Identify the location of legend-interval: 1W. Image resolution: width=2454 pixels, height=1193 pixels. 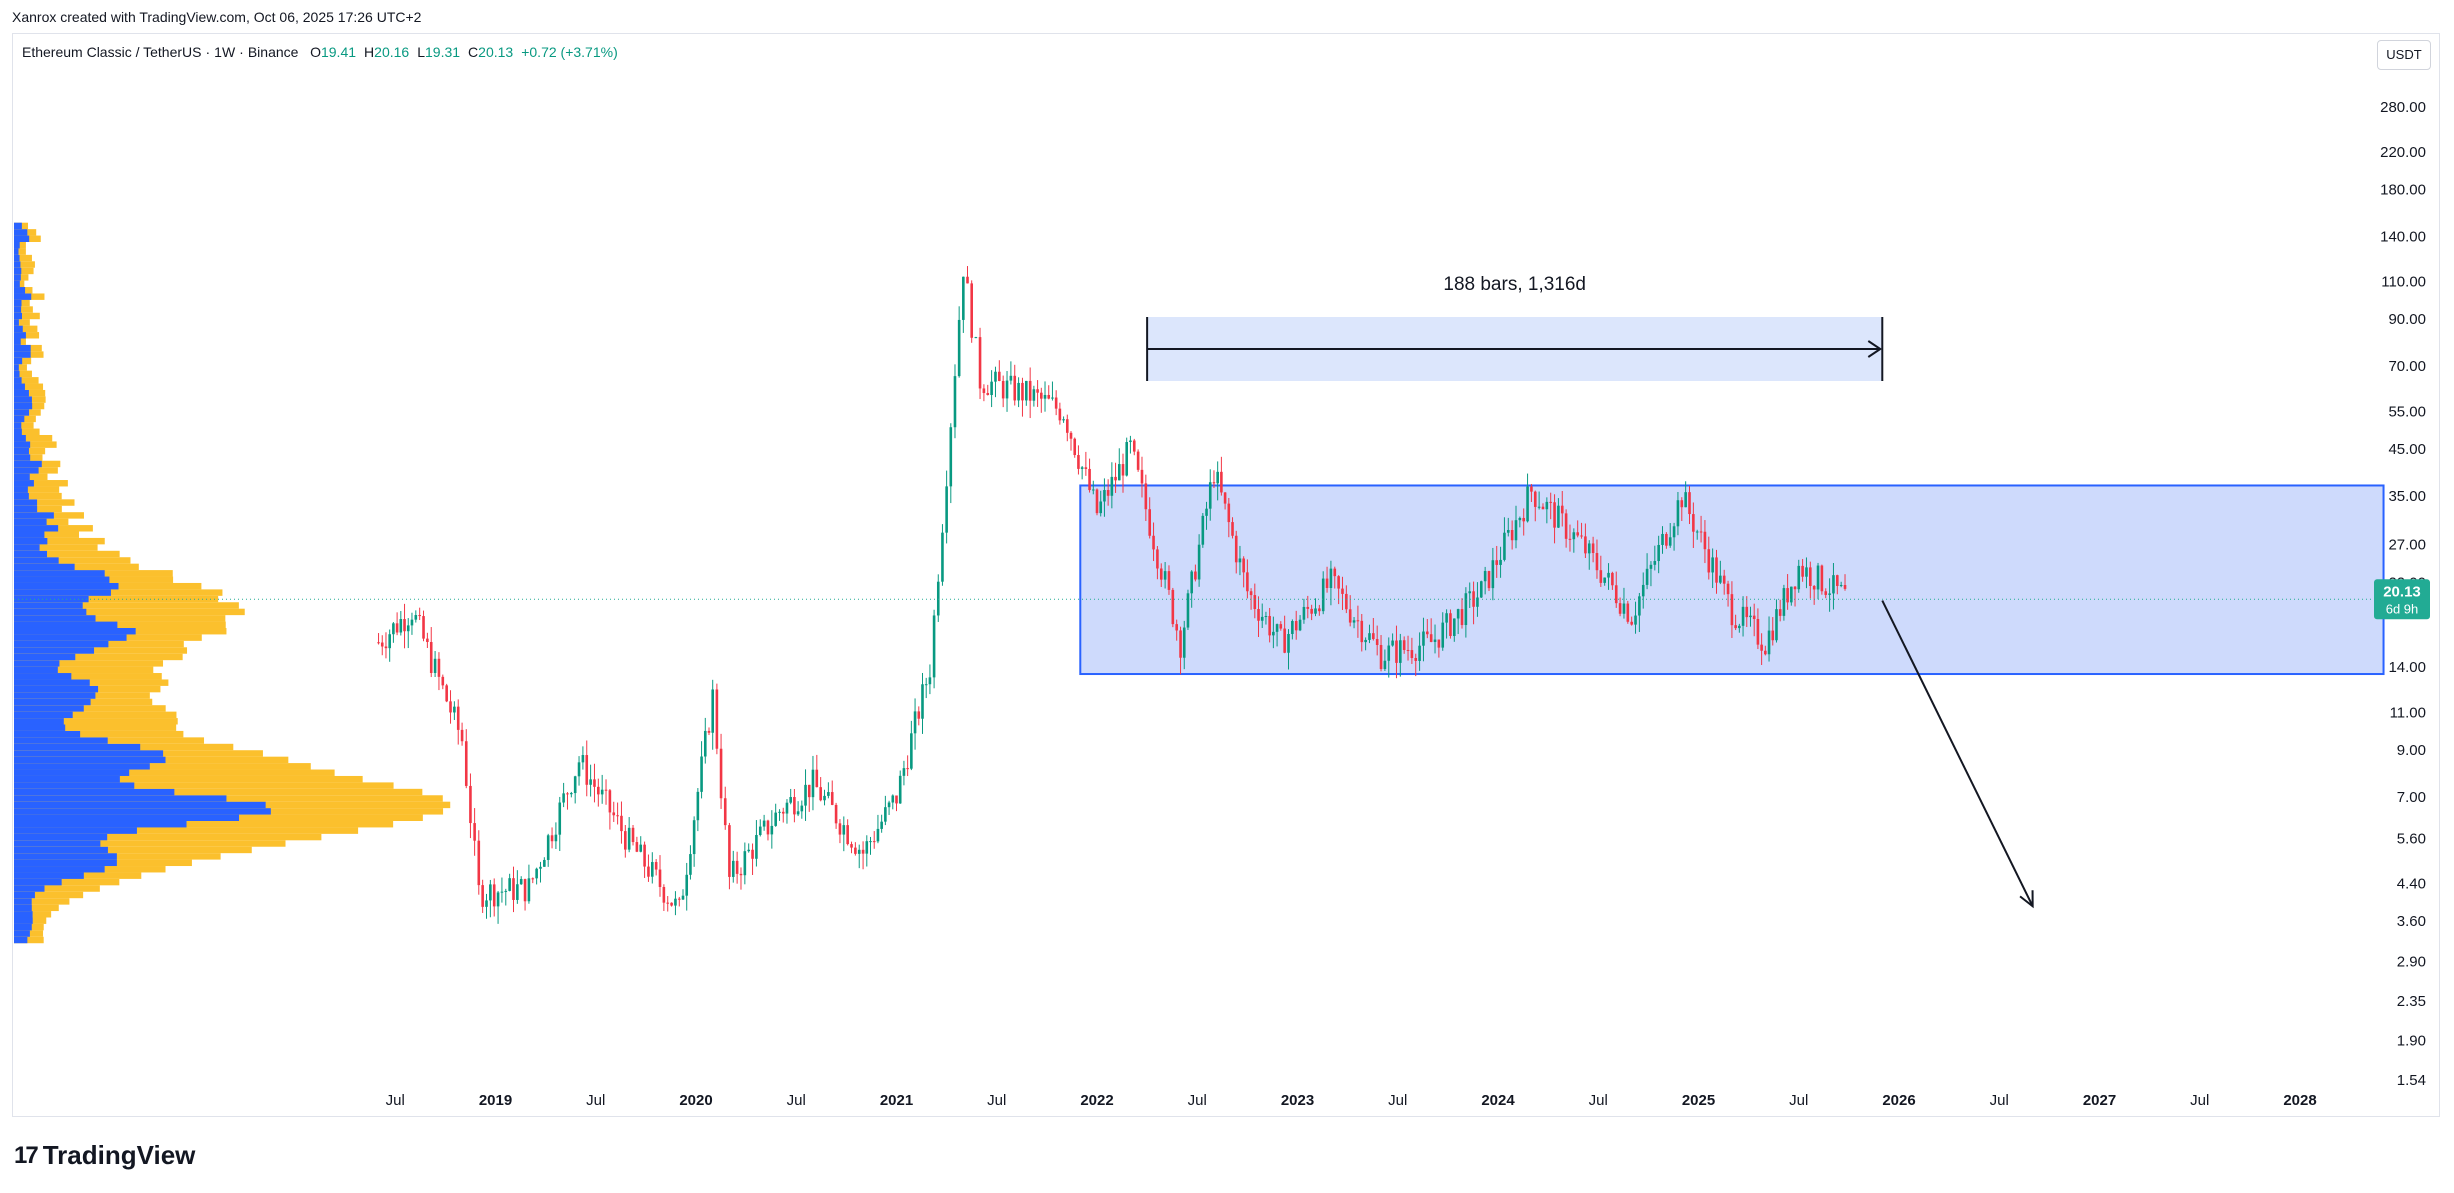
(225, 52).